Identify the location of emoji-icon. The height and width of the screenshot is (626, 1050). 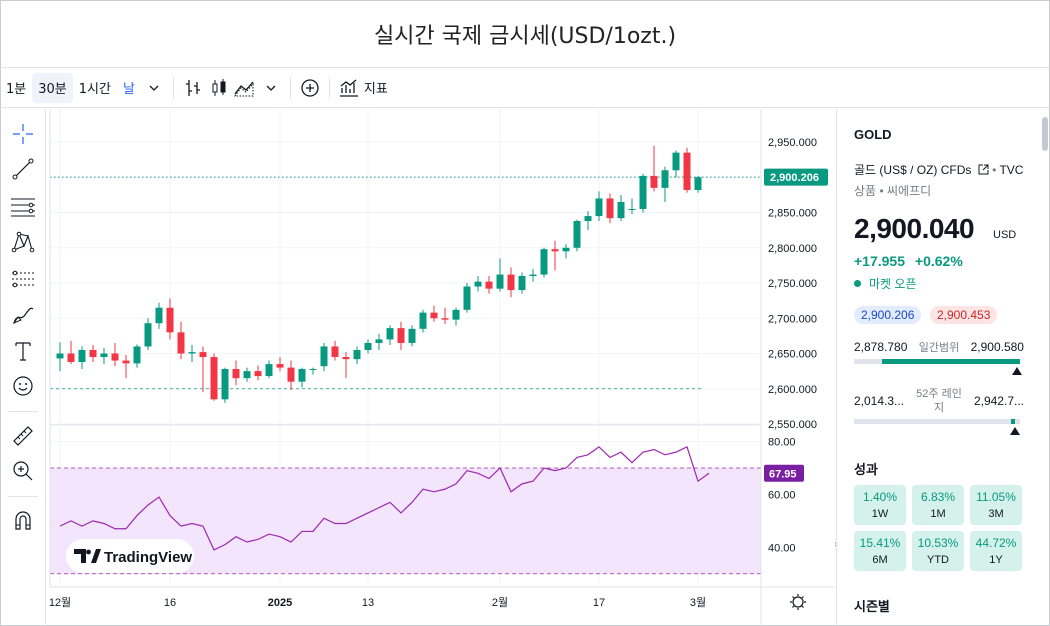
(23, 386).